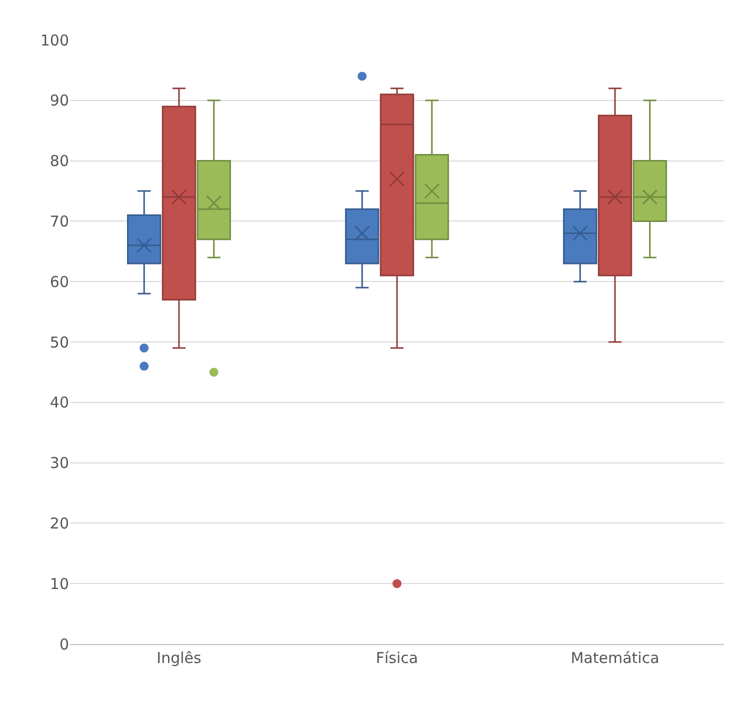 Image resolution: width=739 pixels, height=714 pixels. I want to click on y-tick-label: 90, so click(59, 101).